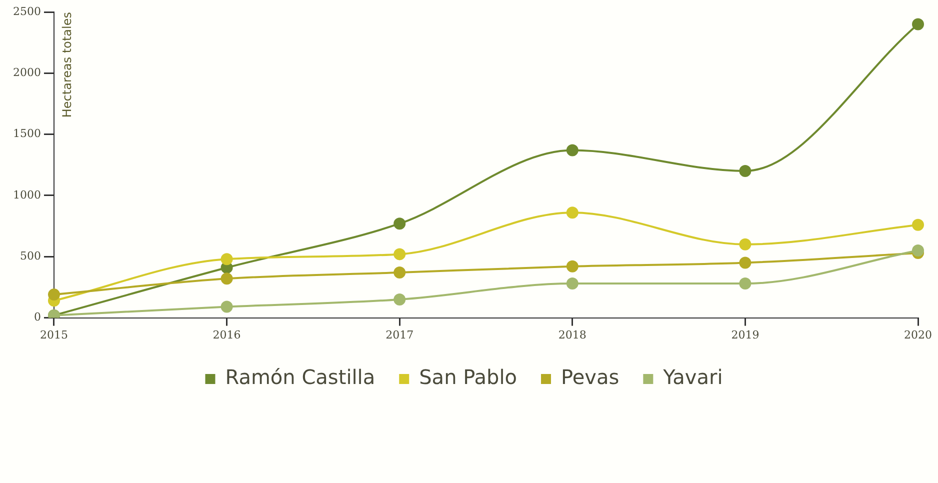 The height and width of the screenshot is (483, 938). What do you see at coordinates (918, 335) in the screenshot?
I see `x-tick-label: 2020` at bounding box center [918, 335].